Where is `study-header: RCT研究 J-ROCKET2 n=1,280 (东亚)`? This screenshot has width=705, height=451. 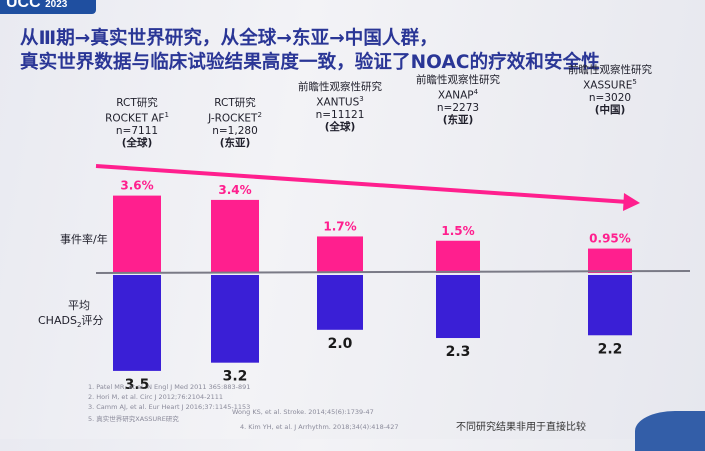
study-header: RCT研究 J-ROCKET2 n=1,280 (东亚) is located at coordinates (235, 123).